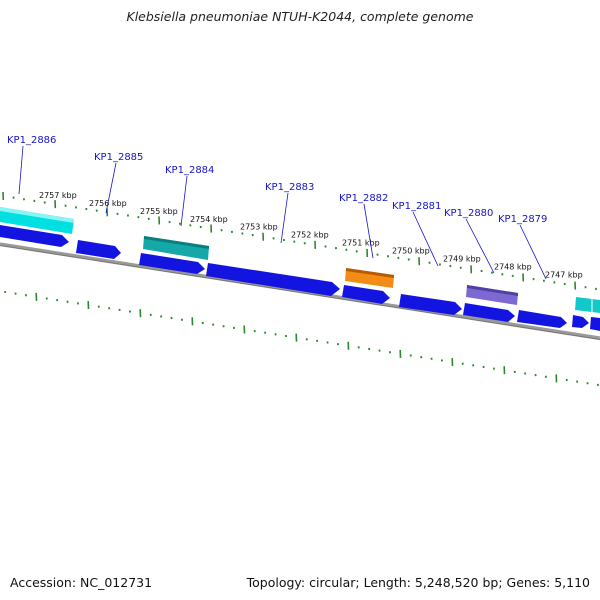 The height and width of the screenshot is (600, 600). Describe the element at coordinates (411, 250) in the screenshot. I see `kbp-label: 2750 kbp` at that location.